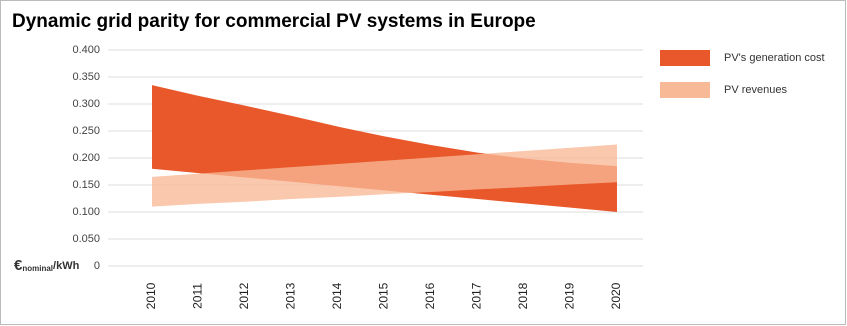 The image size is (847, 326). What do you see at coordinates (384, 295) in the screenshot?
I see `x-tick-label: 2015` at bounding box center [384, 295].